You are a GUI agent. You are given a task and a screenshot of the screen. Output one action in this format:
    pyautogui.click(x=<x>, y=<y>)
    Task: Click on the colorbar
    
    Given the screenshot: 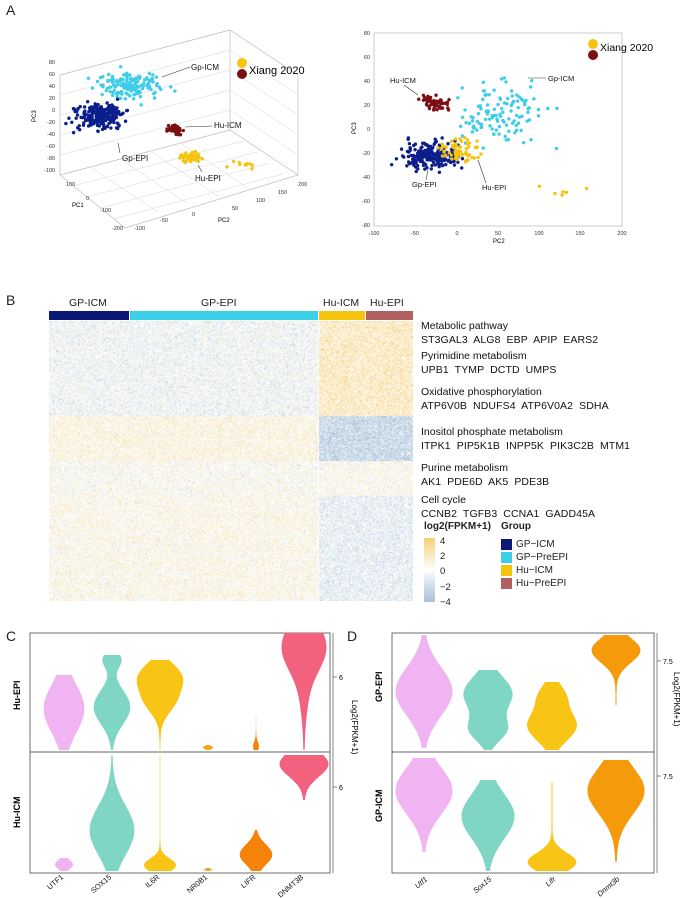 What is the action you would take?
    pyautogui.click(x=429, y=570)
    